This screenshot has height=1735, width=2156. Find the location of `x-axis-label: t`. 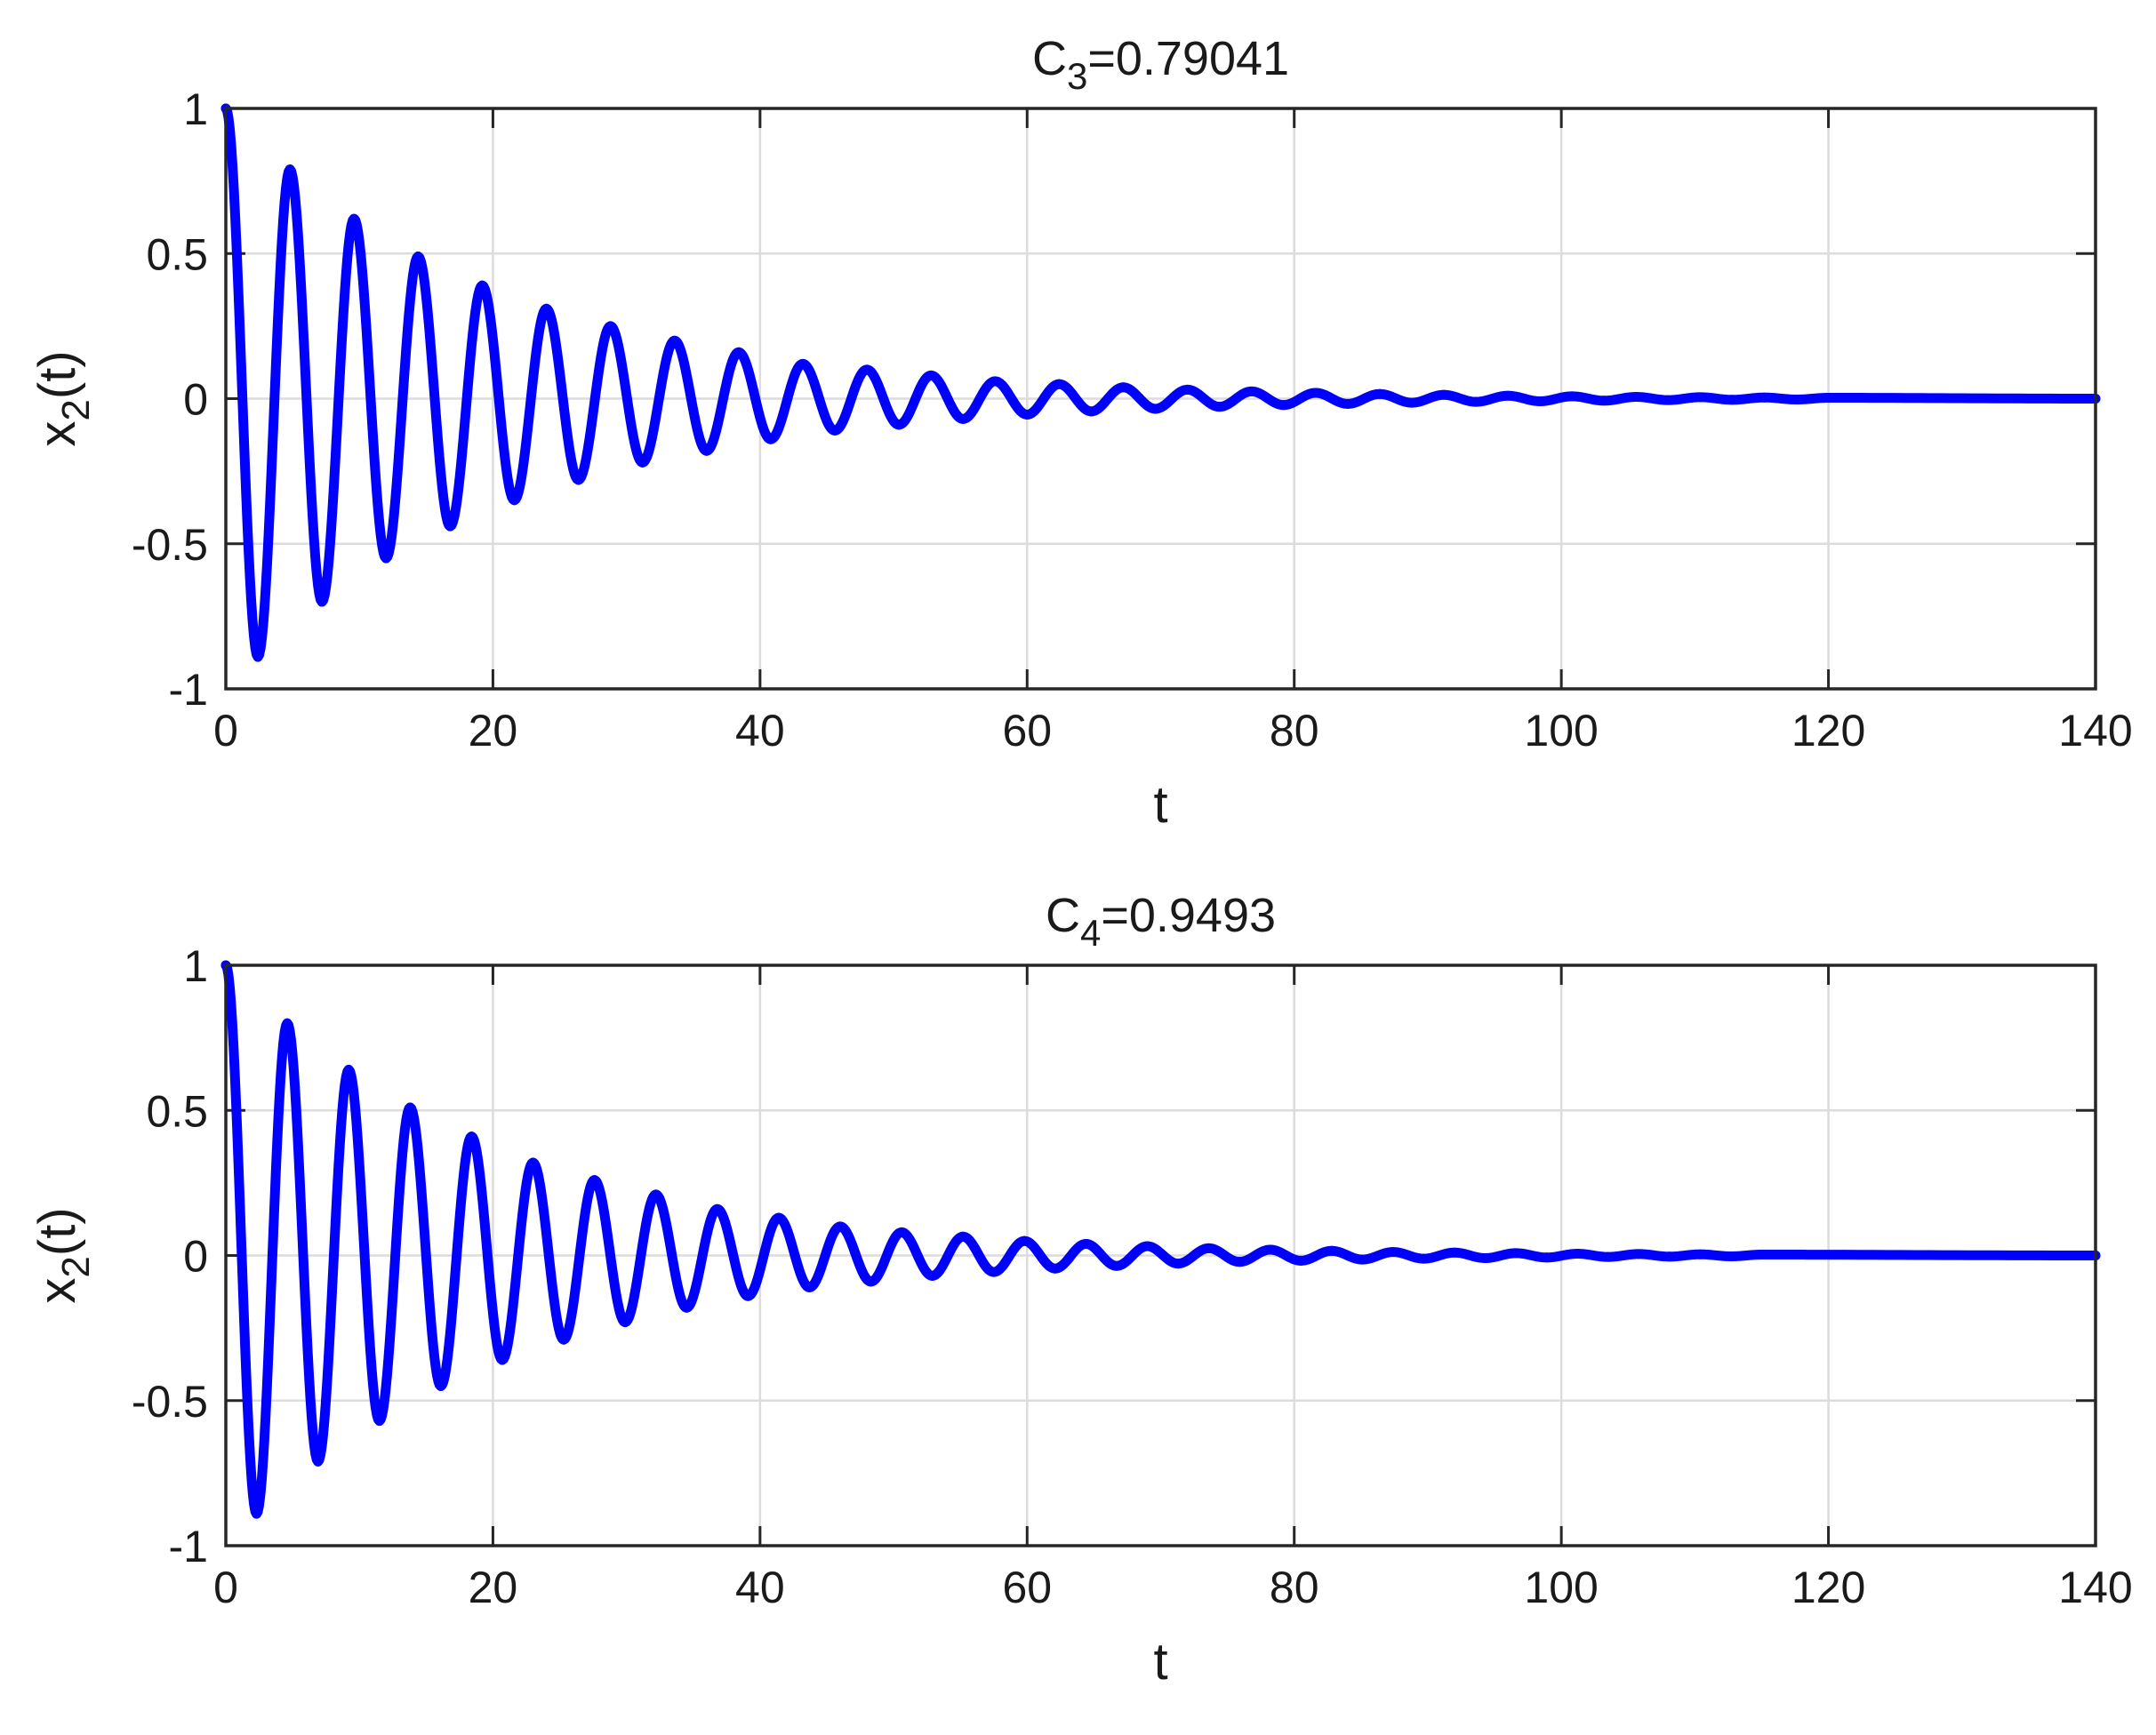

x-axis-label: t is located at coordinates (1160, 805).